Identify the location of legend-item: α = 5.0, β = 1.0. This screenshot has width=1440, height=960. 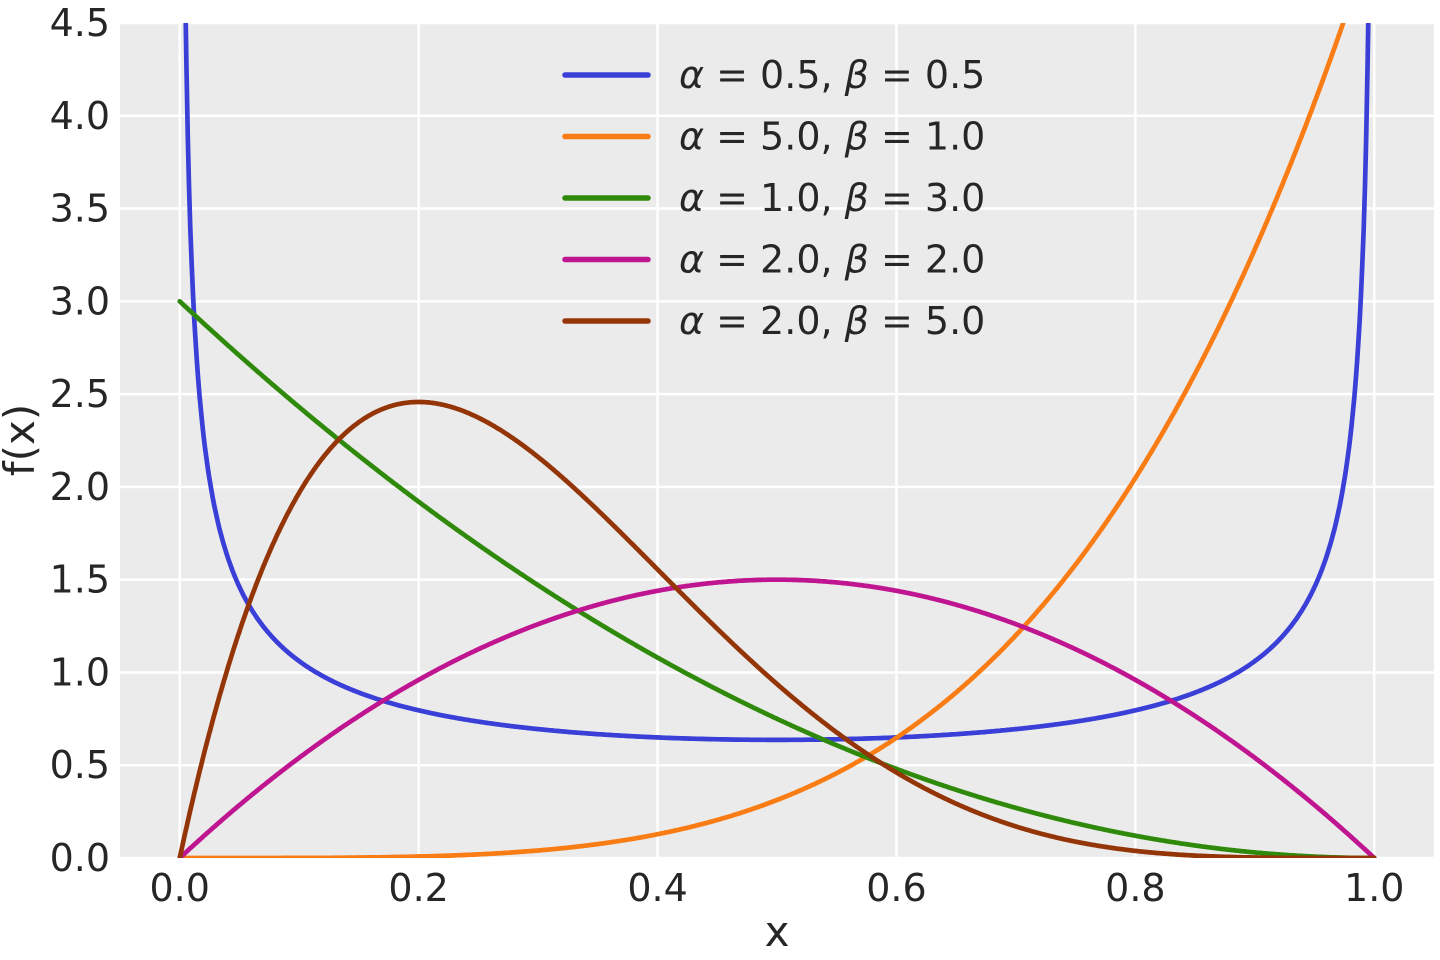
(773, 137).